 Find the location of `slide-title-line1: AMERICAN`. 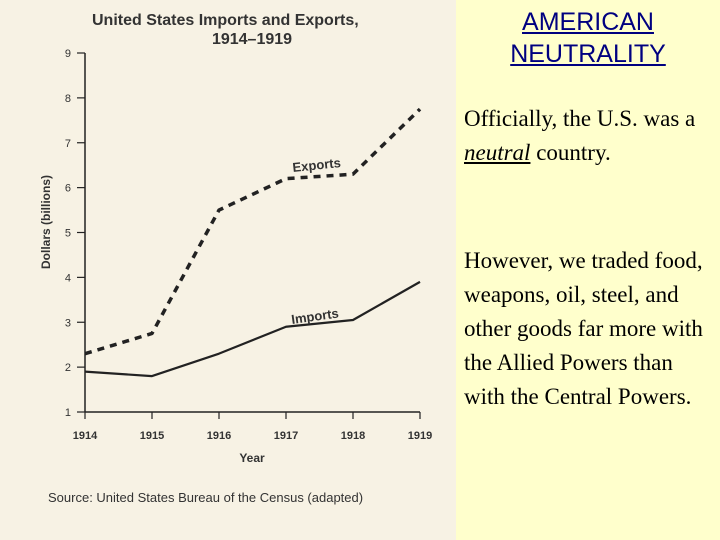

slide-title-line1: AMERICAN is located at coordinates (588, 22).